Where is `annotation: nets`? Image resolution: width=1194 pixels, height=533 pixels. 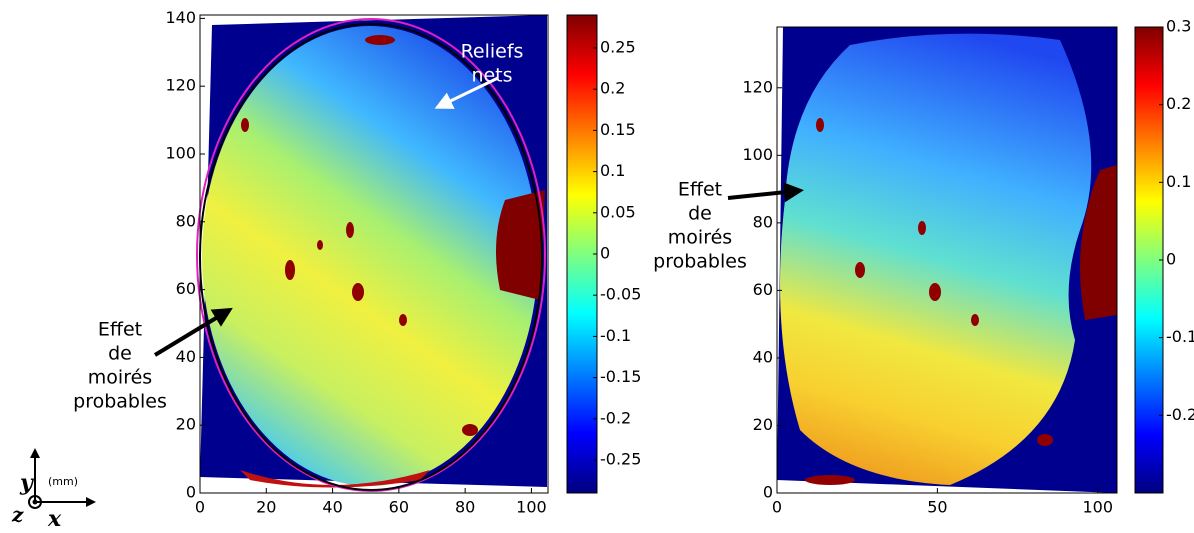 annotation: nets is located at coordinates (491, 76).